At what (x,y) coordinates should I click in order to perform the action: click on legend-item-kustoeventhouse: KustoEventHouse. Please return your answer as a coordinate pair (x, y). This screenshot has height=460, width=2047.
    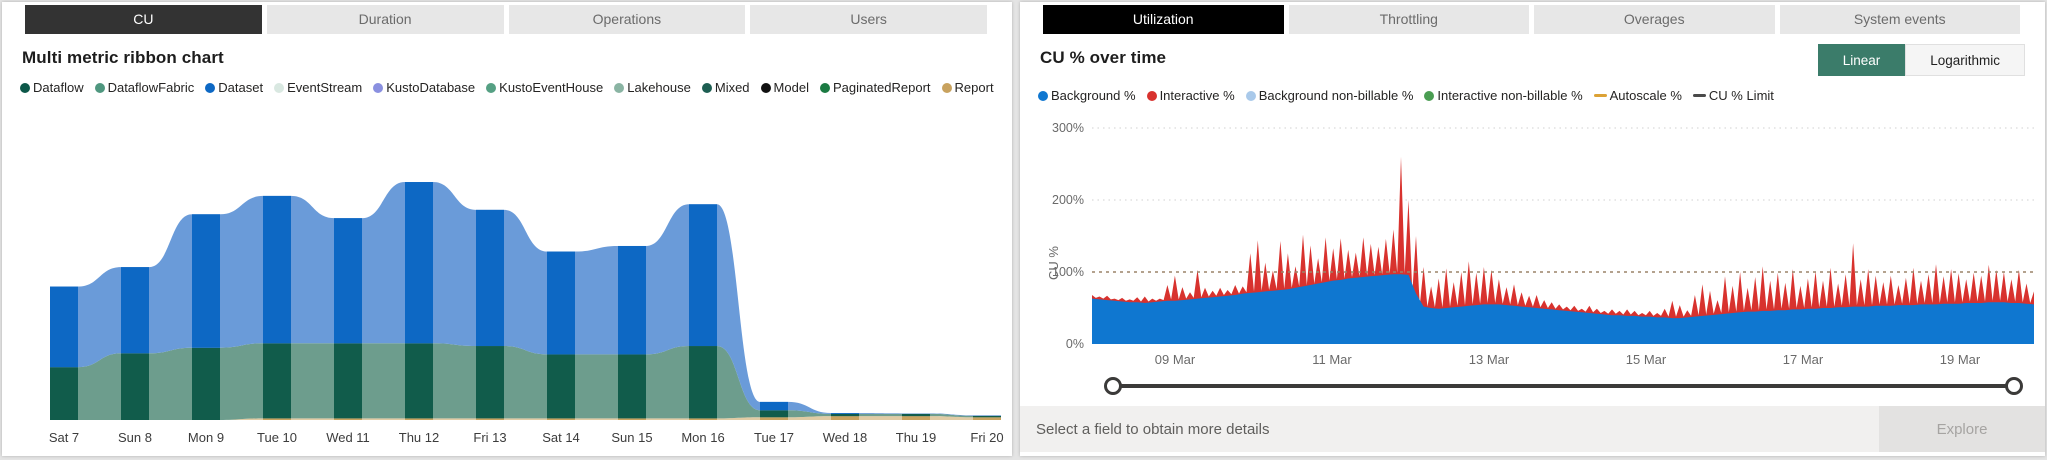
    Looking at the image, I should click on (544, 87).